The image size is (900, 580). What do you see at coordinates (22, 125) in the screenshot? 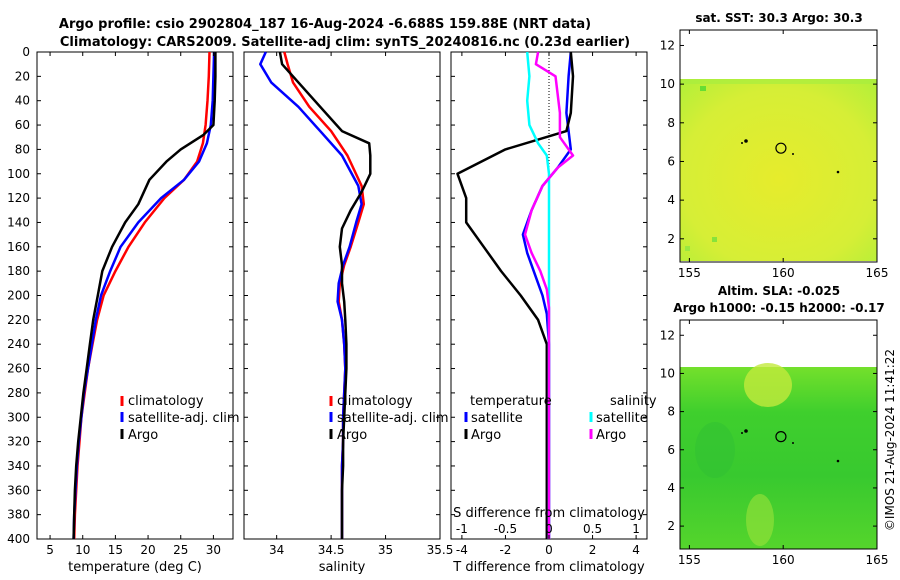
I see `y-tick-label: 60` at bounding box center [22, 125].